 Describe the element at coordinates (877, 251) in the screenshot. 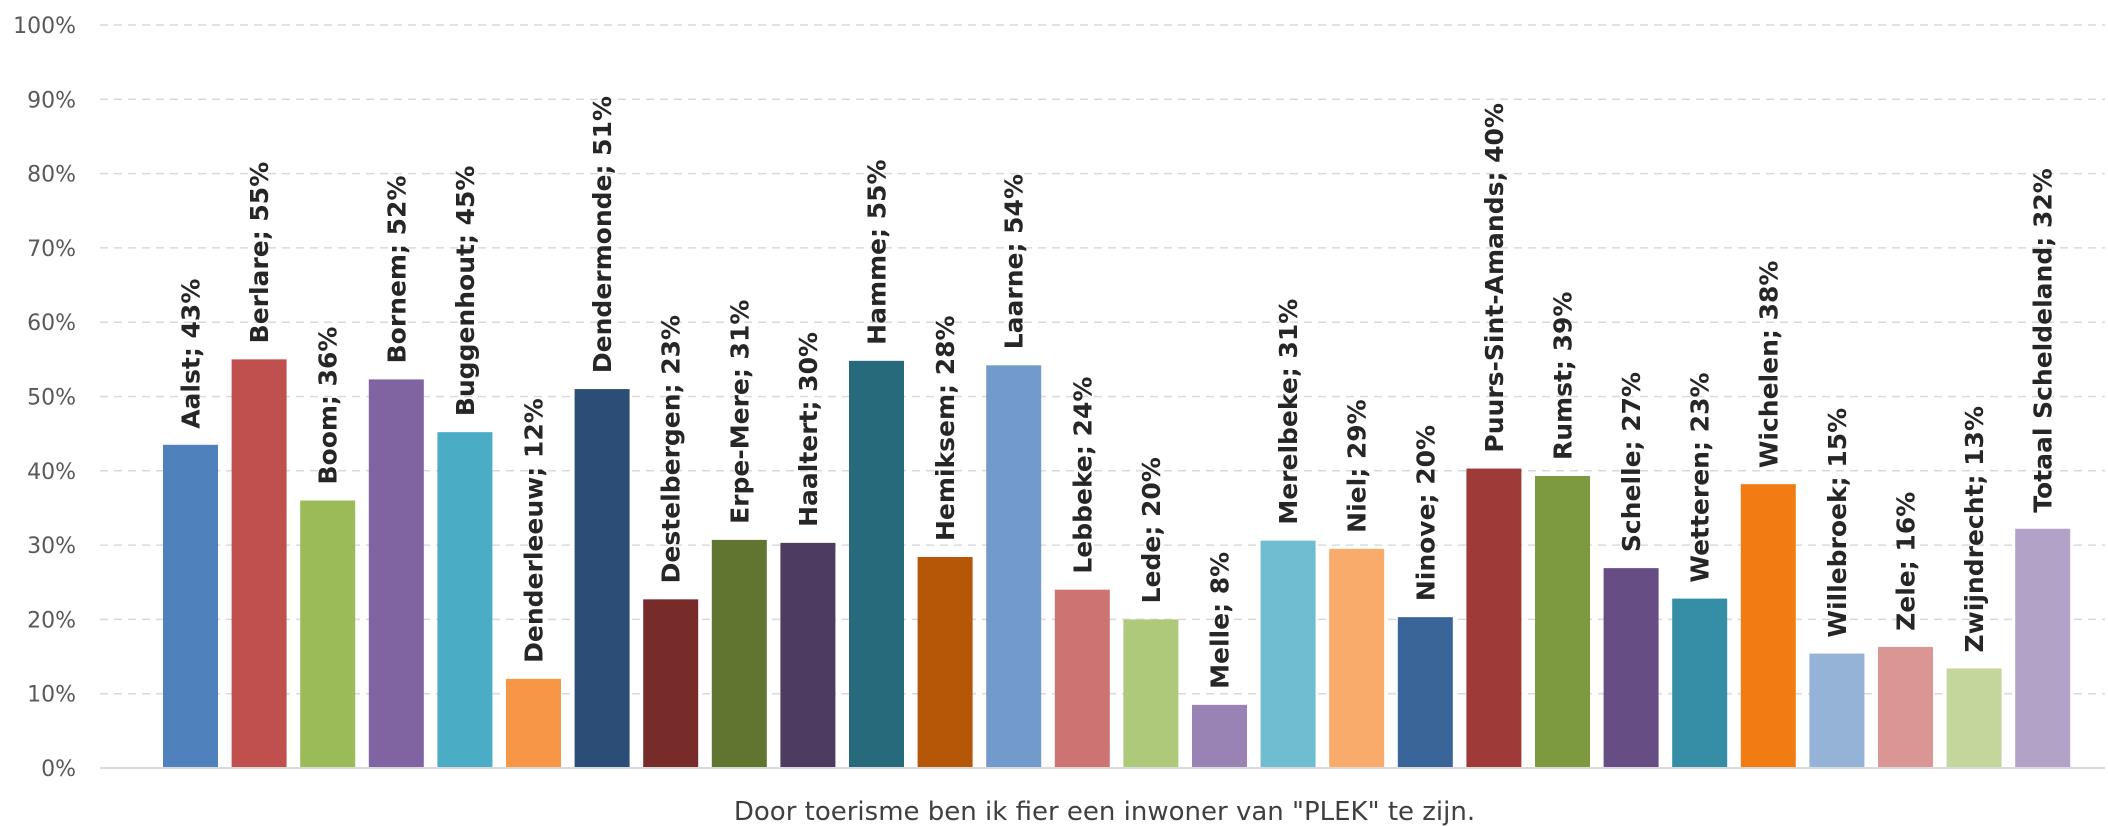

I see `data-label: Hamme; 55%` at that location.